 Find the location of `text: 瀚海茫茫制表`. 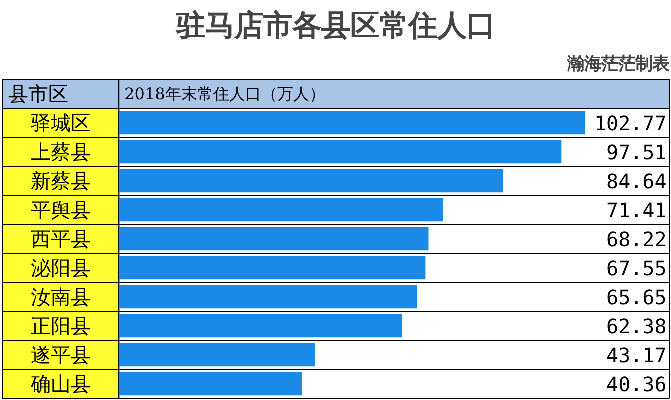

text: 瀚海茫茫制表 is located at coordinates (618, 64).